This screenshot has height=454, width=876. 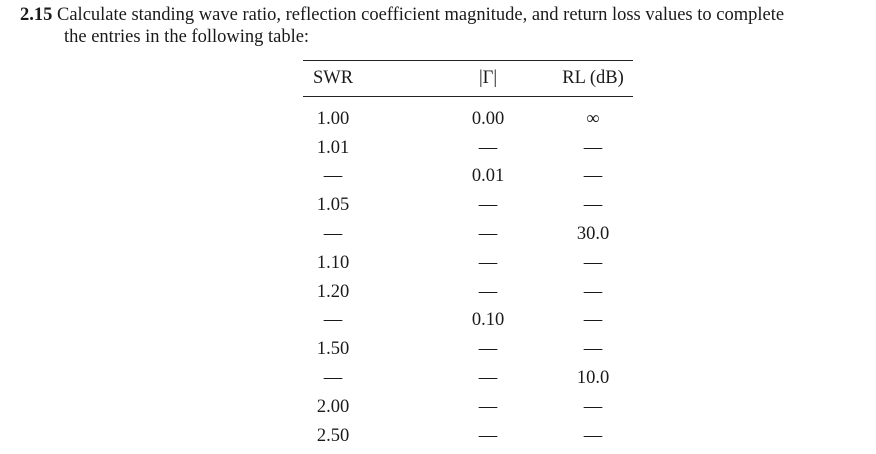 I want to click on table-gap, so click(x=468, y=101).